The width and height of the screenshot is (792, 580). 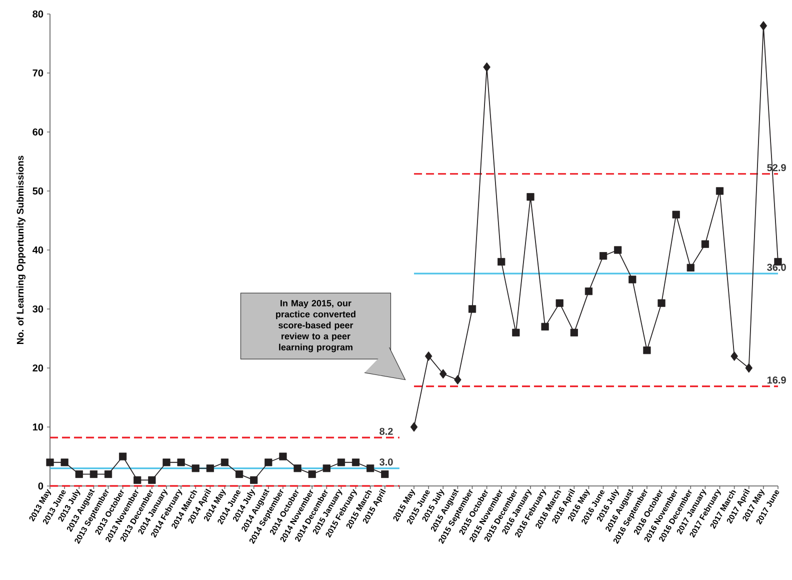 I want to click on y-tick-label: 80, so click(x=38, y=14).